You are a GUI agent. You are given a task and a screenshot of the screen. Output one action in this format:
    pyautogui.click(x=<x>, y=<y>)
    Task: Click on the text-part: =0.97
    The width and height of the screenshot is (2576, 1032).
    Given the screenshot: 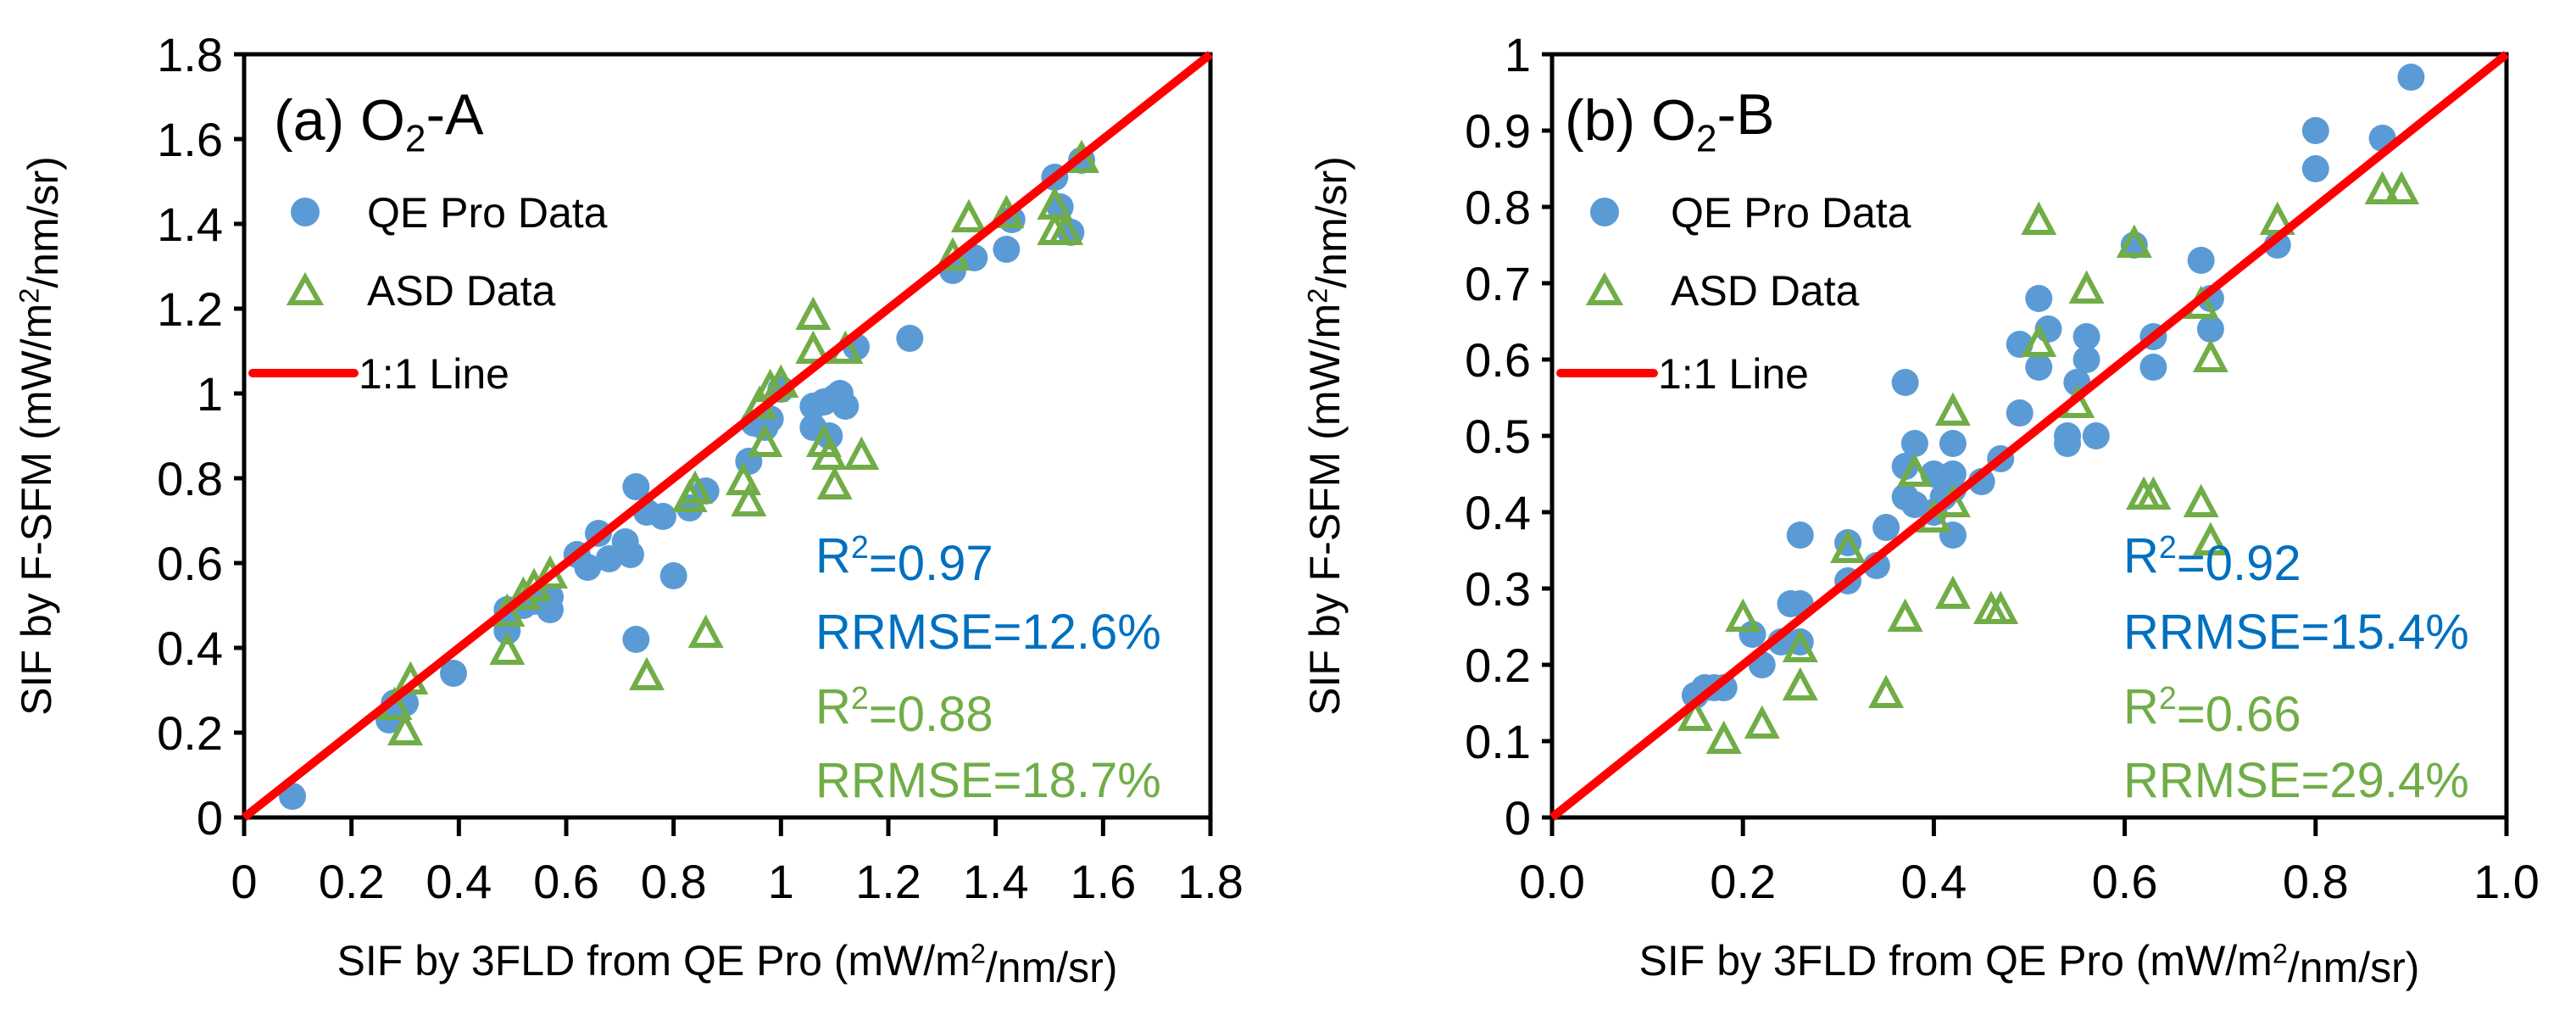 What is the action you would take?
    pyautogui.click(x=931, y=564)
    